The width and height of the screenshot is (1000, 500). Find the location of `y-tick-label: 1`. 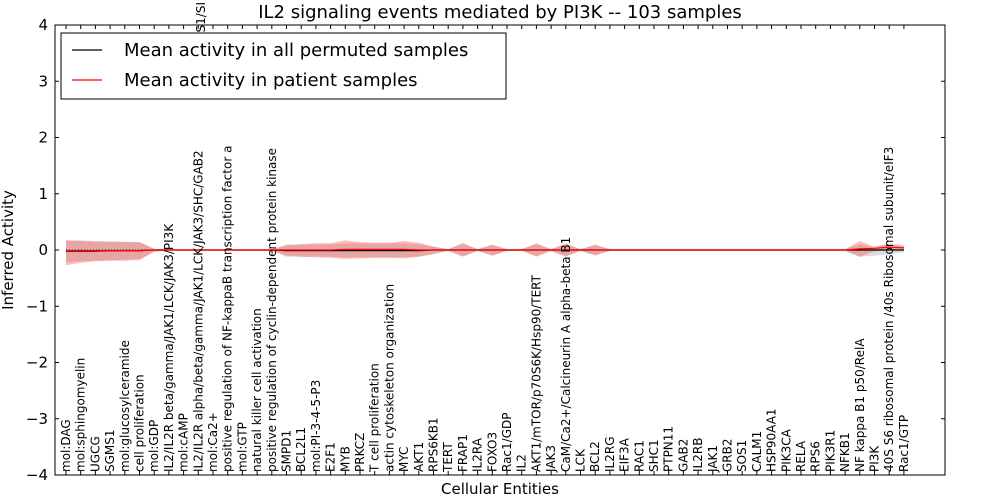

y-tick-label: 1 is located at coordinates (43, 194).